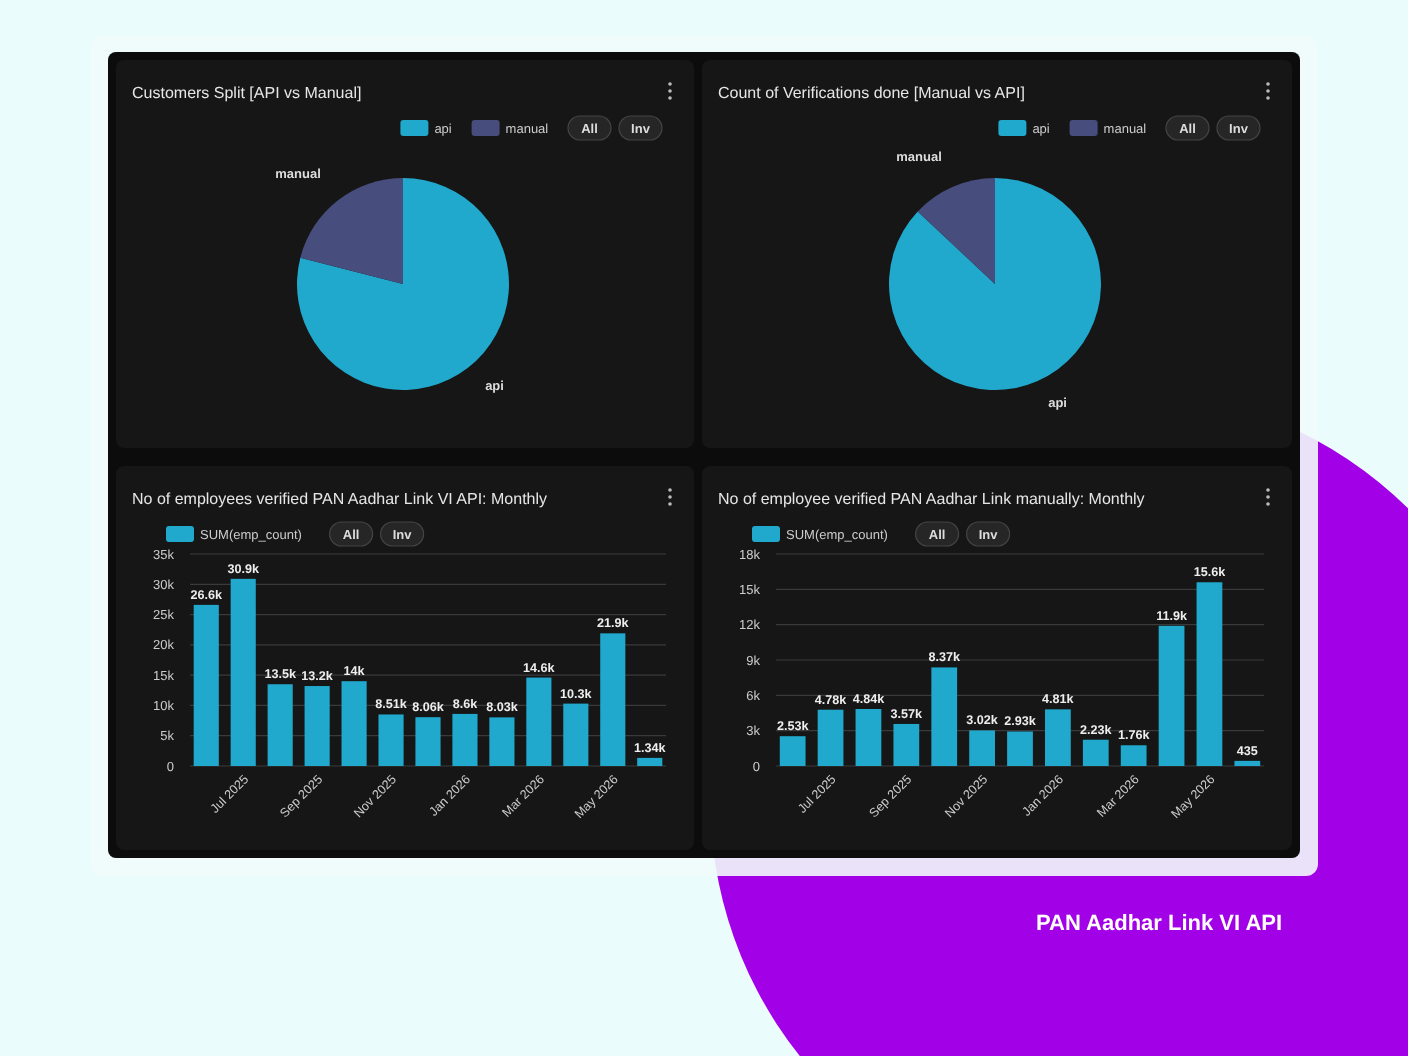  What do you see at coordinates (1159, 924) in the screenshot?
I see `text: PAN Aadhar Link VI API` at bounding box center [1159, 924].